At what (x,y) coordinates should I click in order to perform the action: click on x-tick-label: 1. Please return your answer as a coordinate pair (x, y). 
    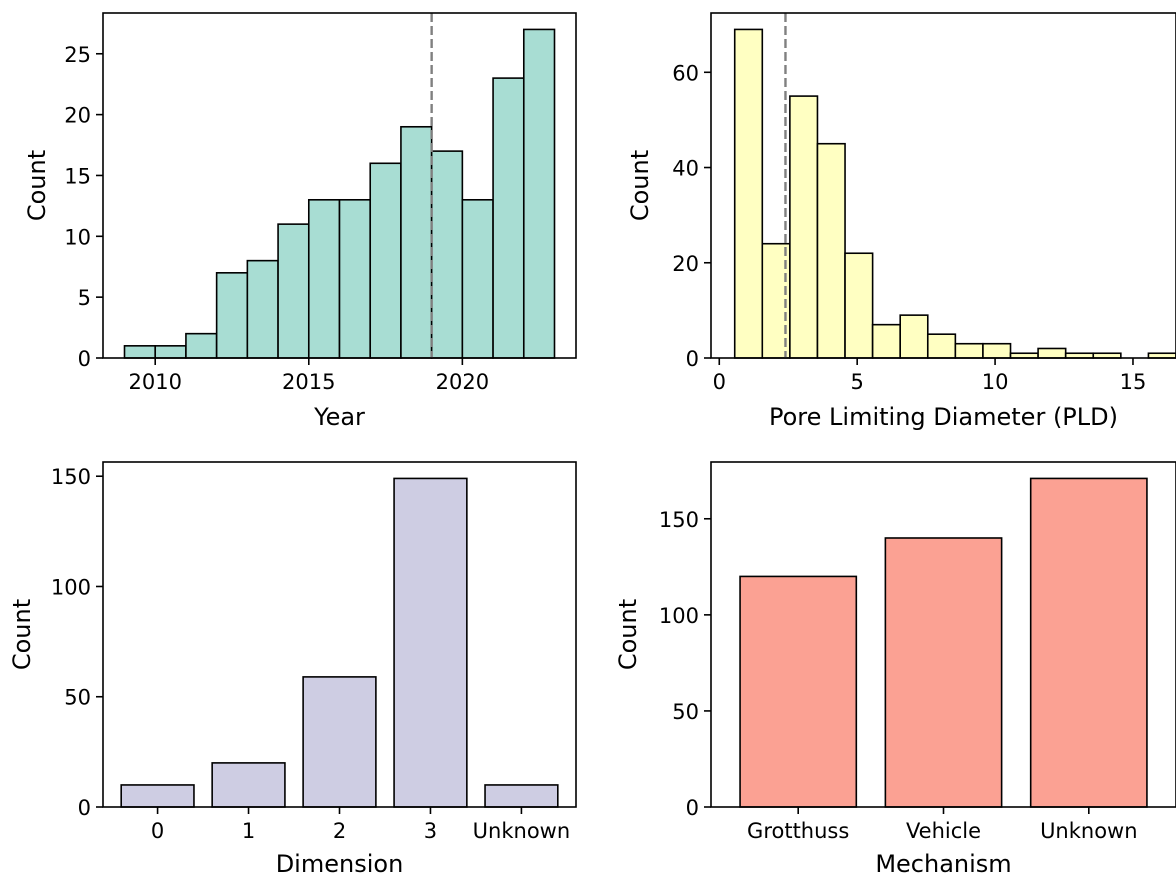
    Looking at the image, I should click on (248, 831).